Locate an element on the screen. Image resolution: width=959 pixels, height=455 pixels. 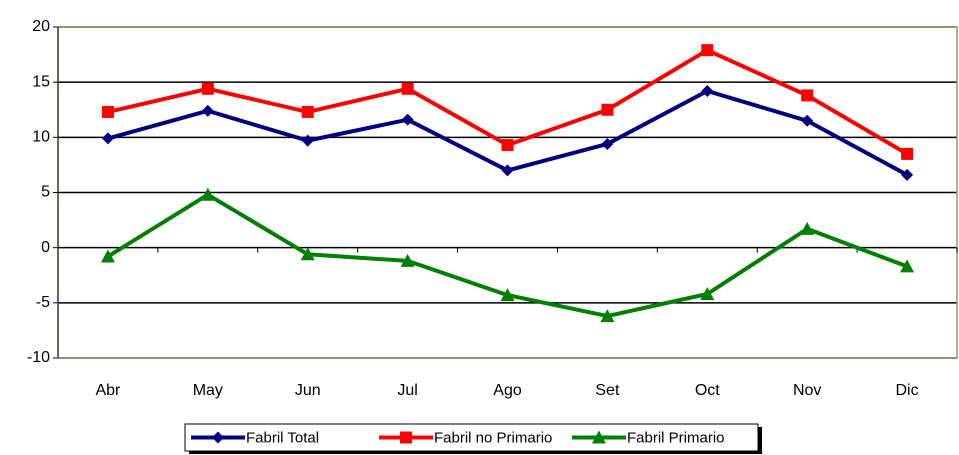
y-tick-label: 15 is located at coordinates (41, 81).